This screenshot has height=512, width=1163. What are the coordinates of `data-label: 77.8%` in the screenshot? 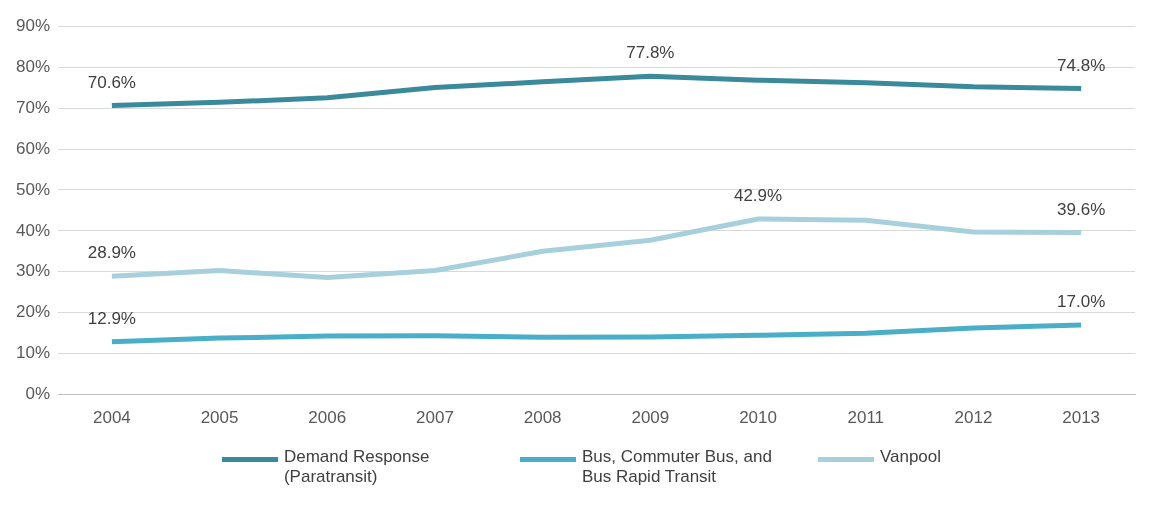 It's located at (650, 53).